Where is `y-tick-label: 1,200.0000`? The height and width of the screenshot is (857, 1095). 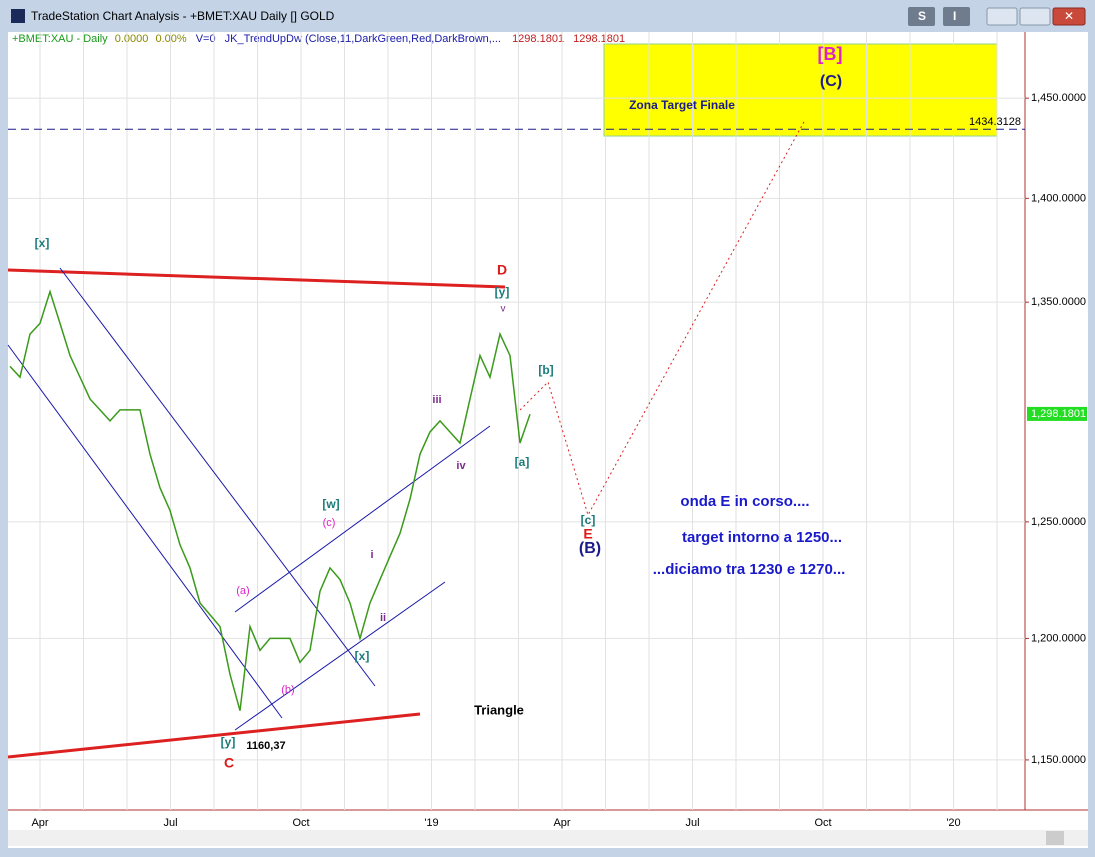
y-tick-label: 1,200.0000 is located at coordinates (1058, 638).